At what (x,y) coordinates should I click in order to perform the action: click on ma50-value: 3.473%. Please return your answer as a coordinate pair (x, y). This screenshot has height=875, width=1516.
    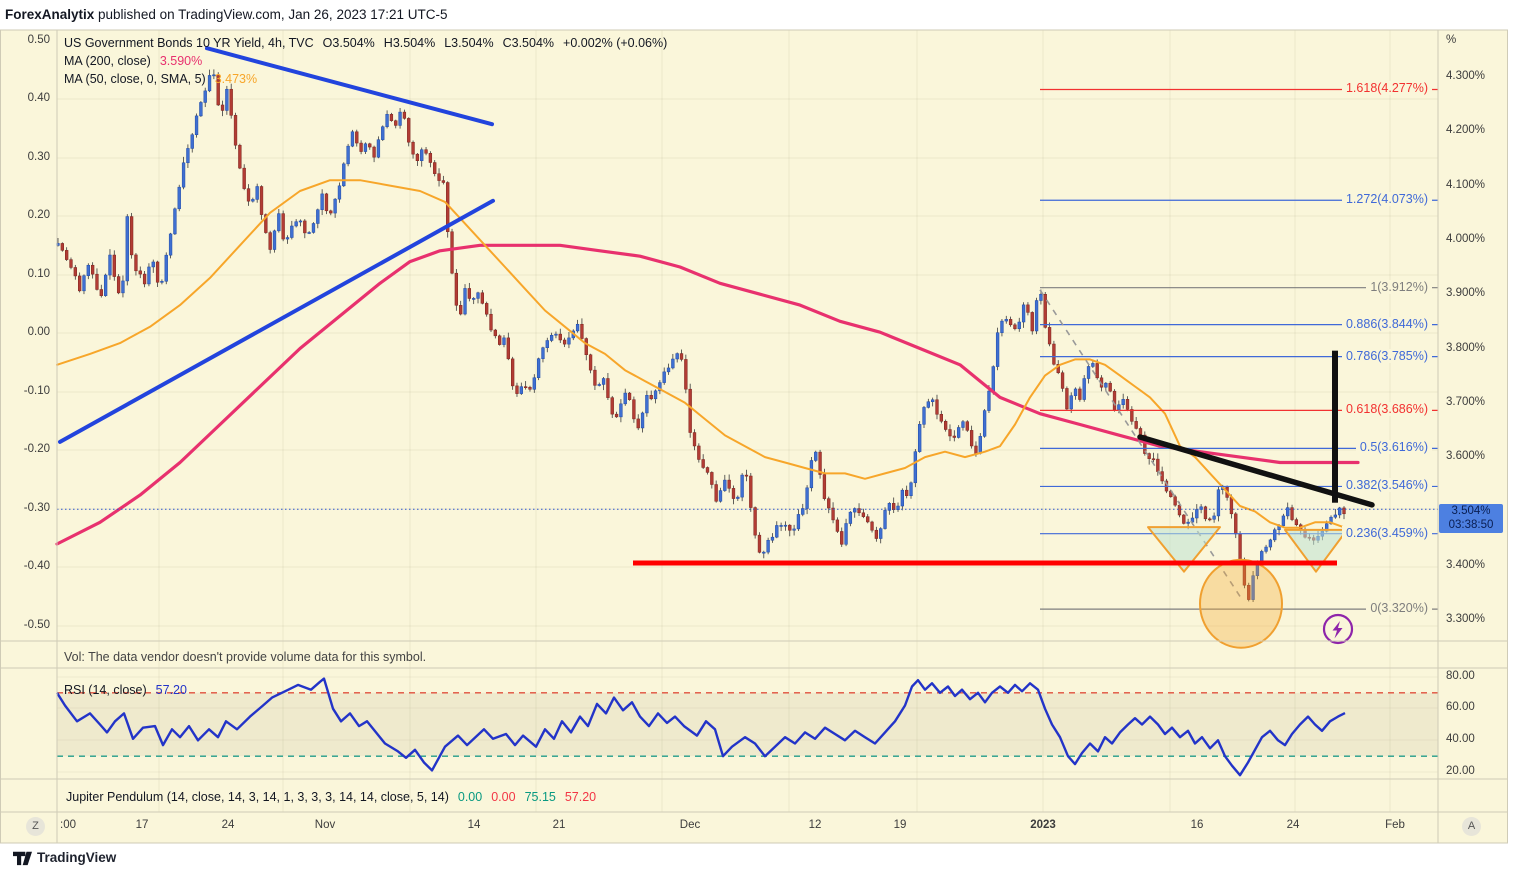
    Looking at the image, I should click on (236, 79).